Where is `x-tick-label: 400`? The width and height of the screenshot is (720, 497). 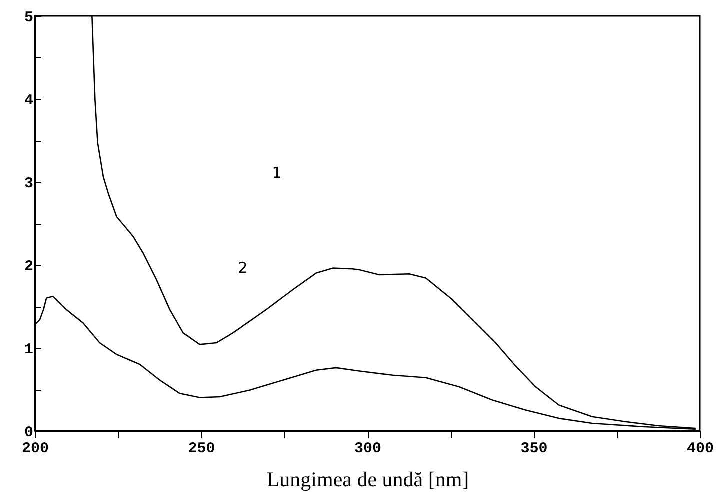 x-tick-label: 400 is located at coordinates (700, 449).